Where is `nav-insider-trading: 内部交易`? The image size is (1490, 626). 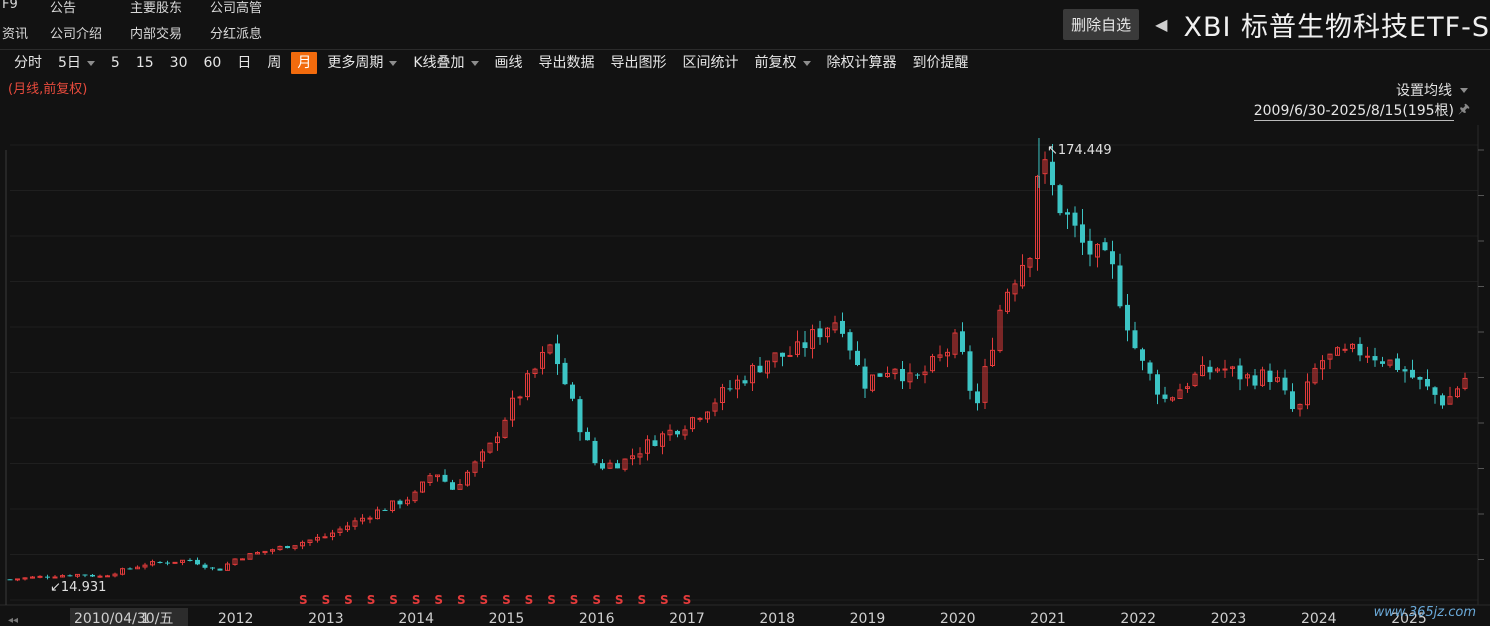 nav-insider-trading: 内部交易 is located at coordinates (156, 34).